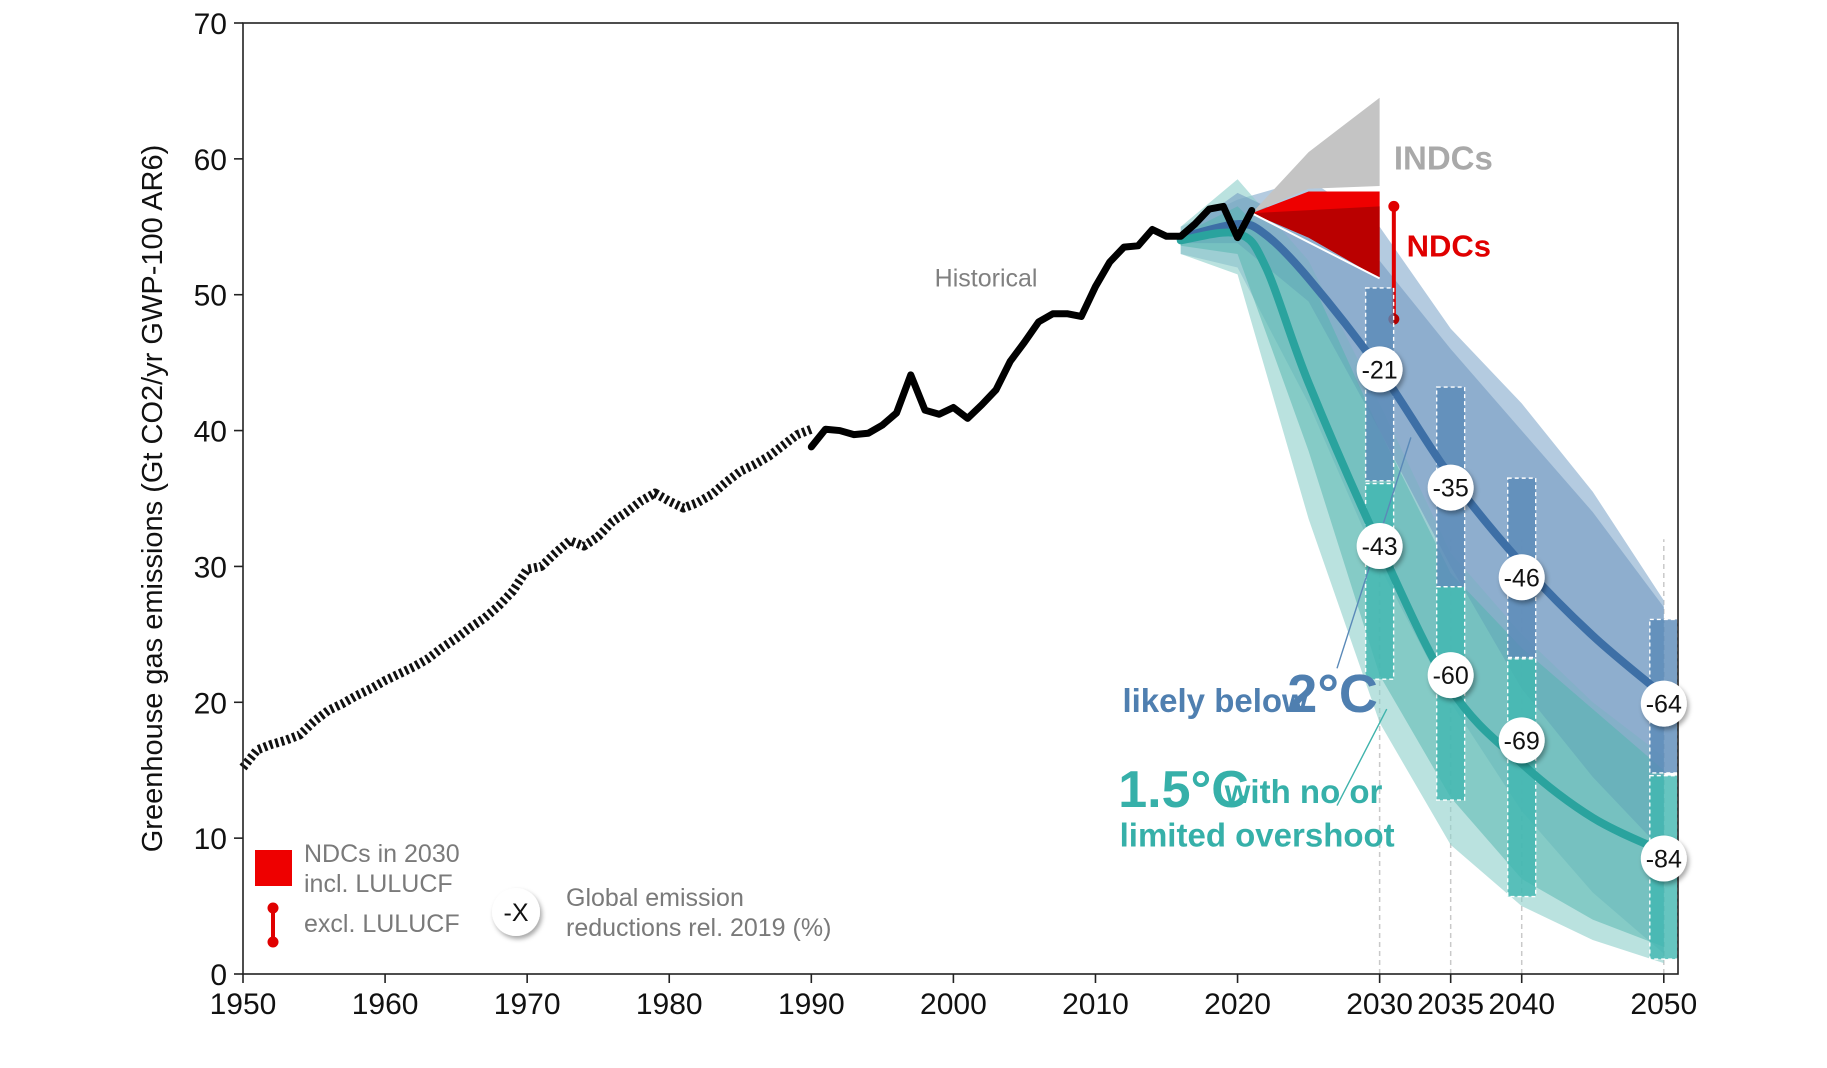 This screenshot has height=1068, width=1827. I want to click on indcs-range, so click(1315, 155).